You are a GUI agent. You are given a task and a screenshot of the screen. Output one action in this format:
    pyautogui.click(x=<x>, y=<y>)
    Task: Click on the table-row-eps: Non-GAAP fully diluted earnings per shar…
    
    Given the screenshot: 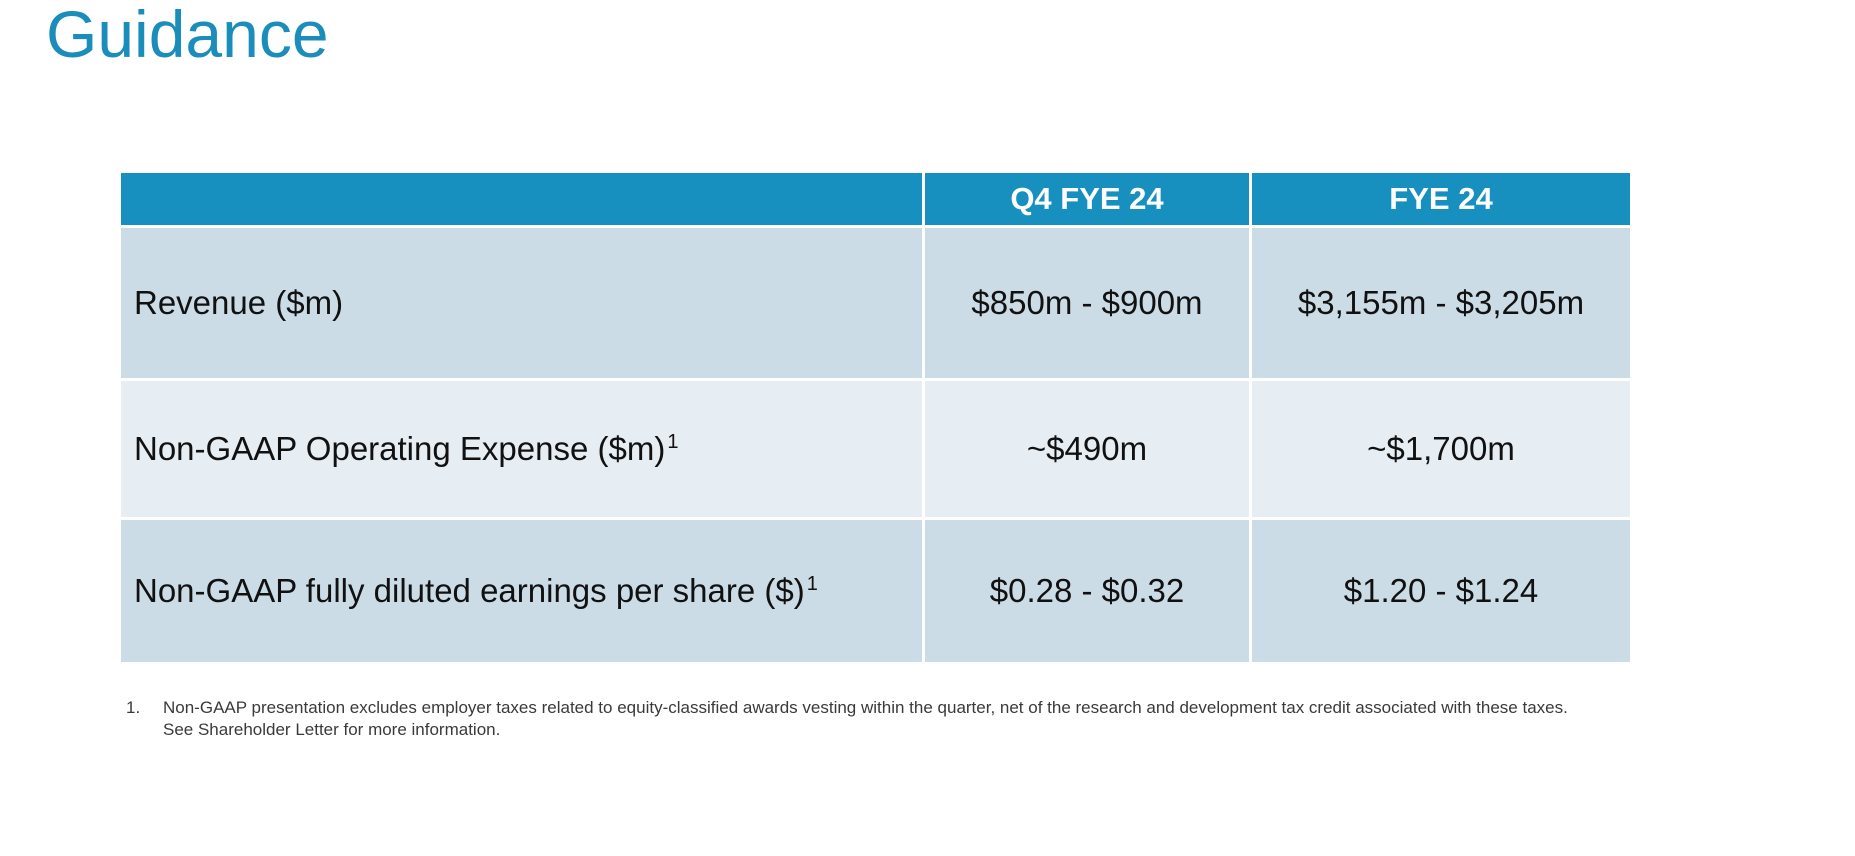 What is the action you would take?
    pyautogui.click(x=875, y=591)
    